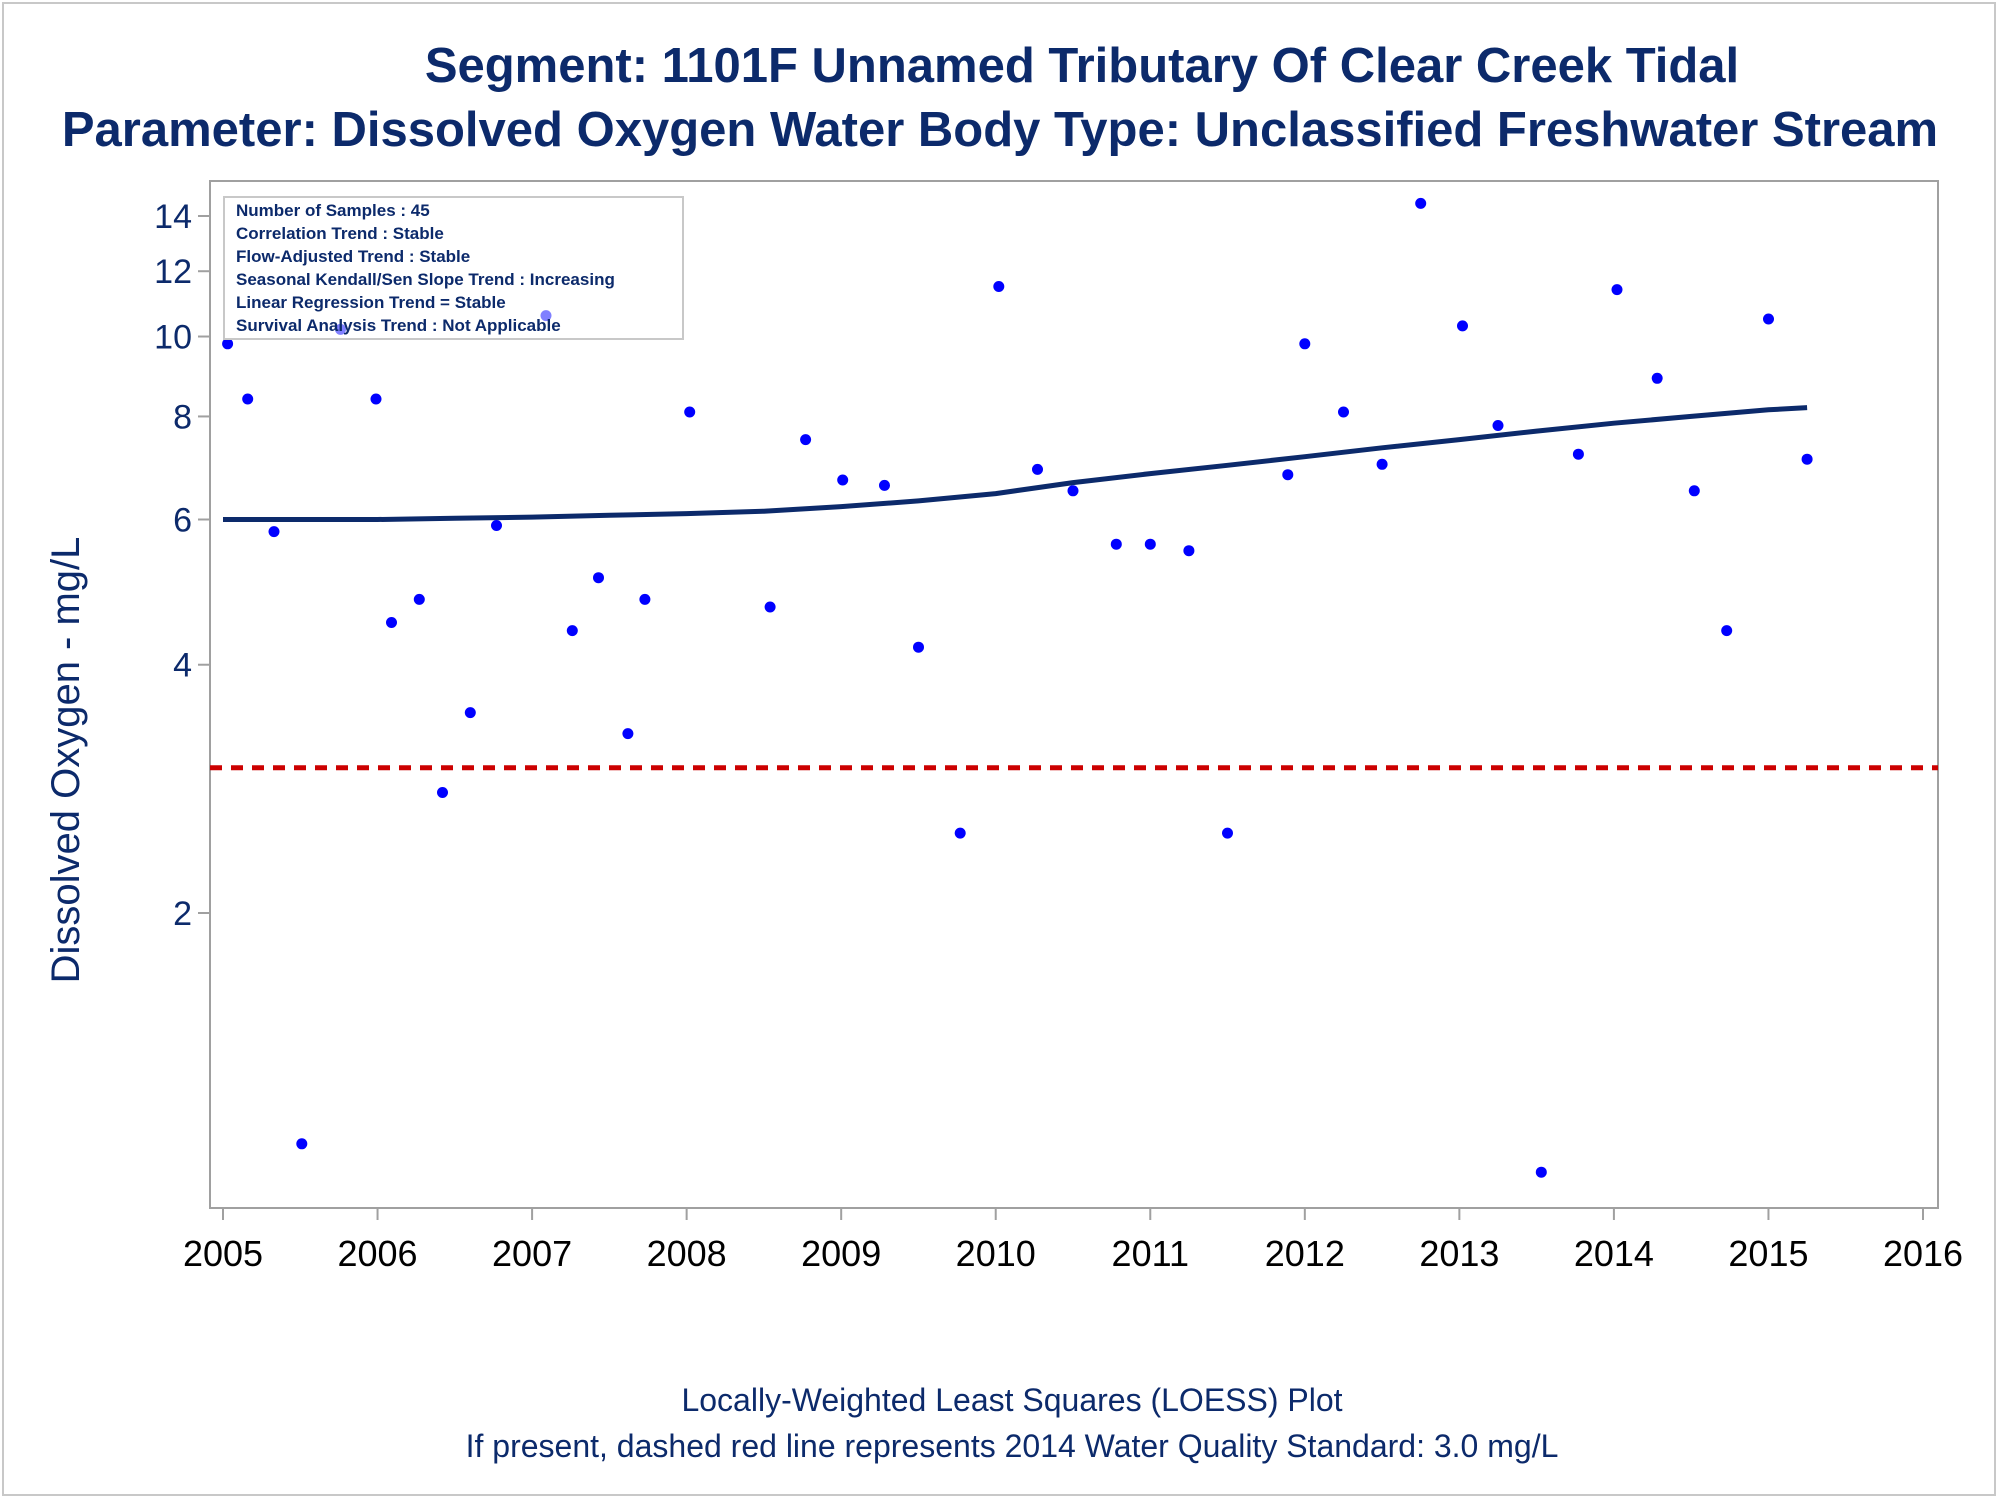 The width and height of the screenshot is (2000, 1500). I want to click on x-tick-label: 2014, so click(1614, 1253).